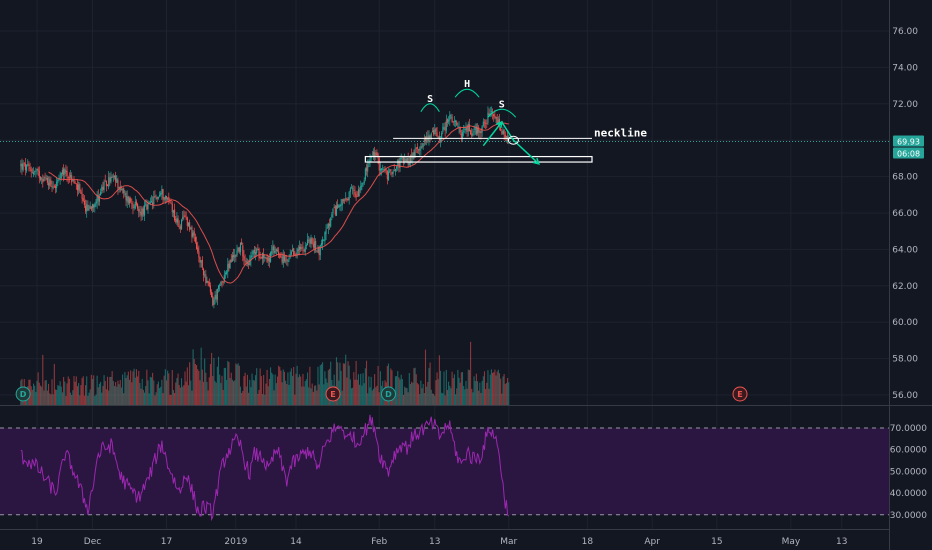 The image size is (932, 550). Describe the element at coordinates (905, 105) in the screenshot. I see `price-tick-label: 72.00` at that location.